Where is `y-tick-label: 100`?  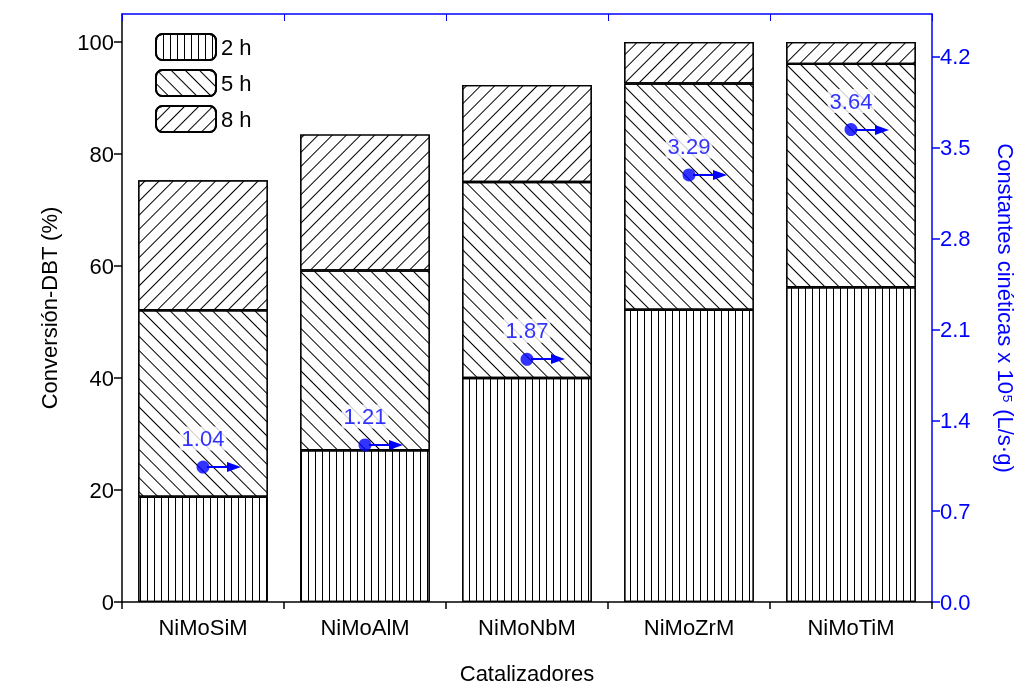
y-tick-label: 100 is located at coordinates (95, 42).